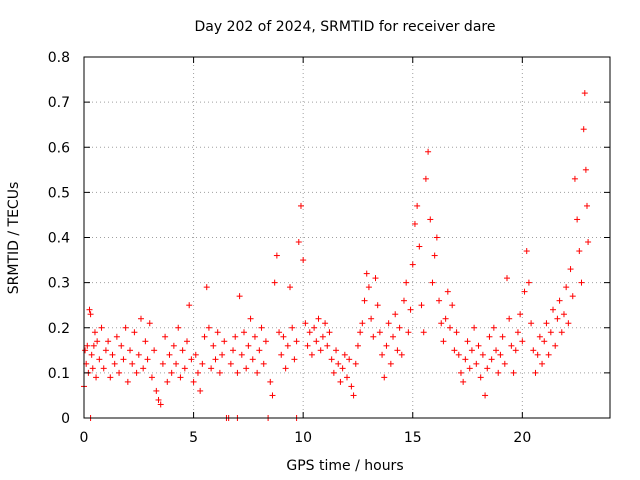 The height and width of the screenshot is (480, 640). I want to click on x-tick-label: 20, so click(522, 438).